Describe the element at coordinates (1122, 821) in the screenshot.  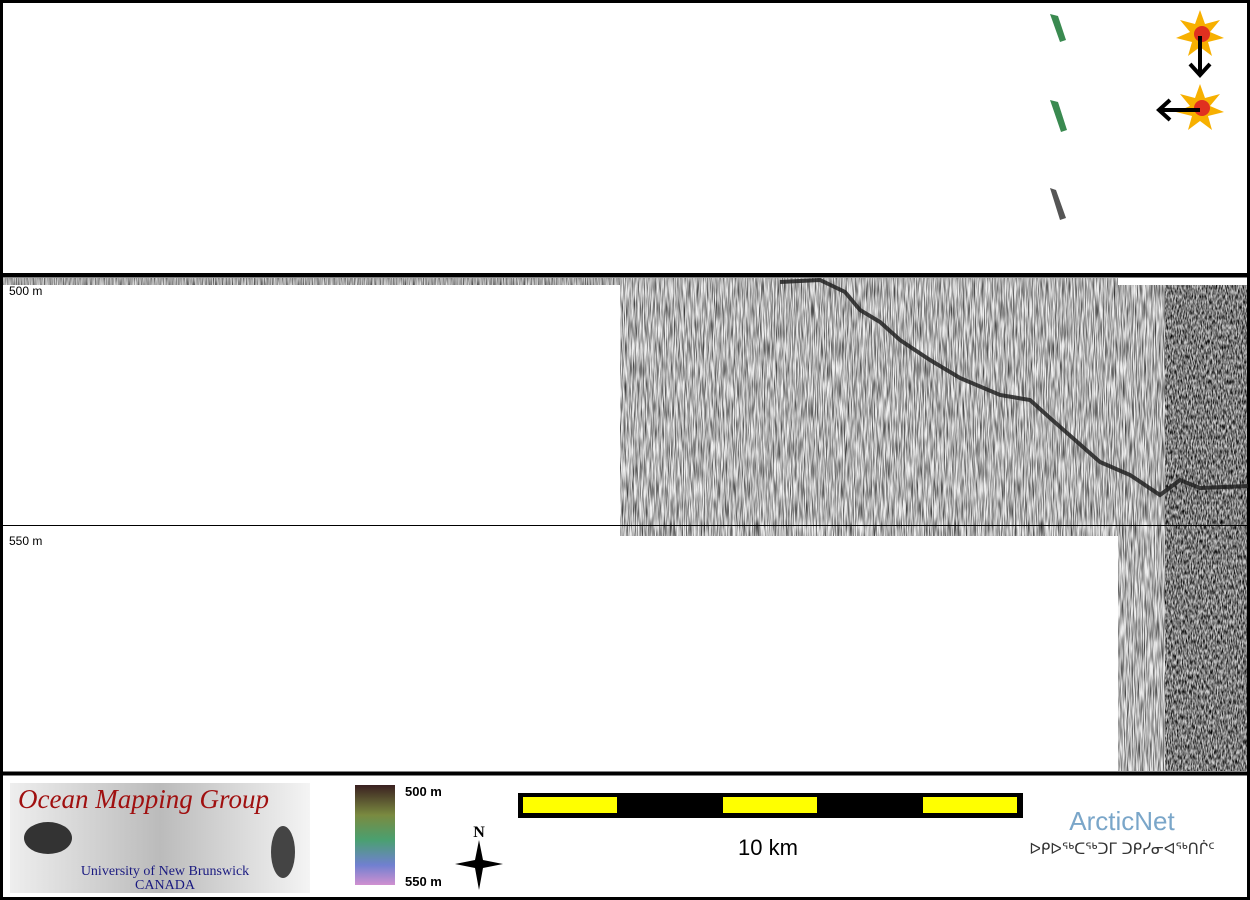
I see `arcticnet-name: ArcticNet` at that location.